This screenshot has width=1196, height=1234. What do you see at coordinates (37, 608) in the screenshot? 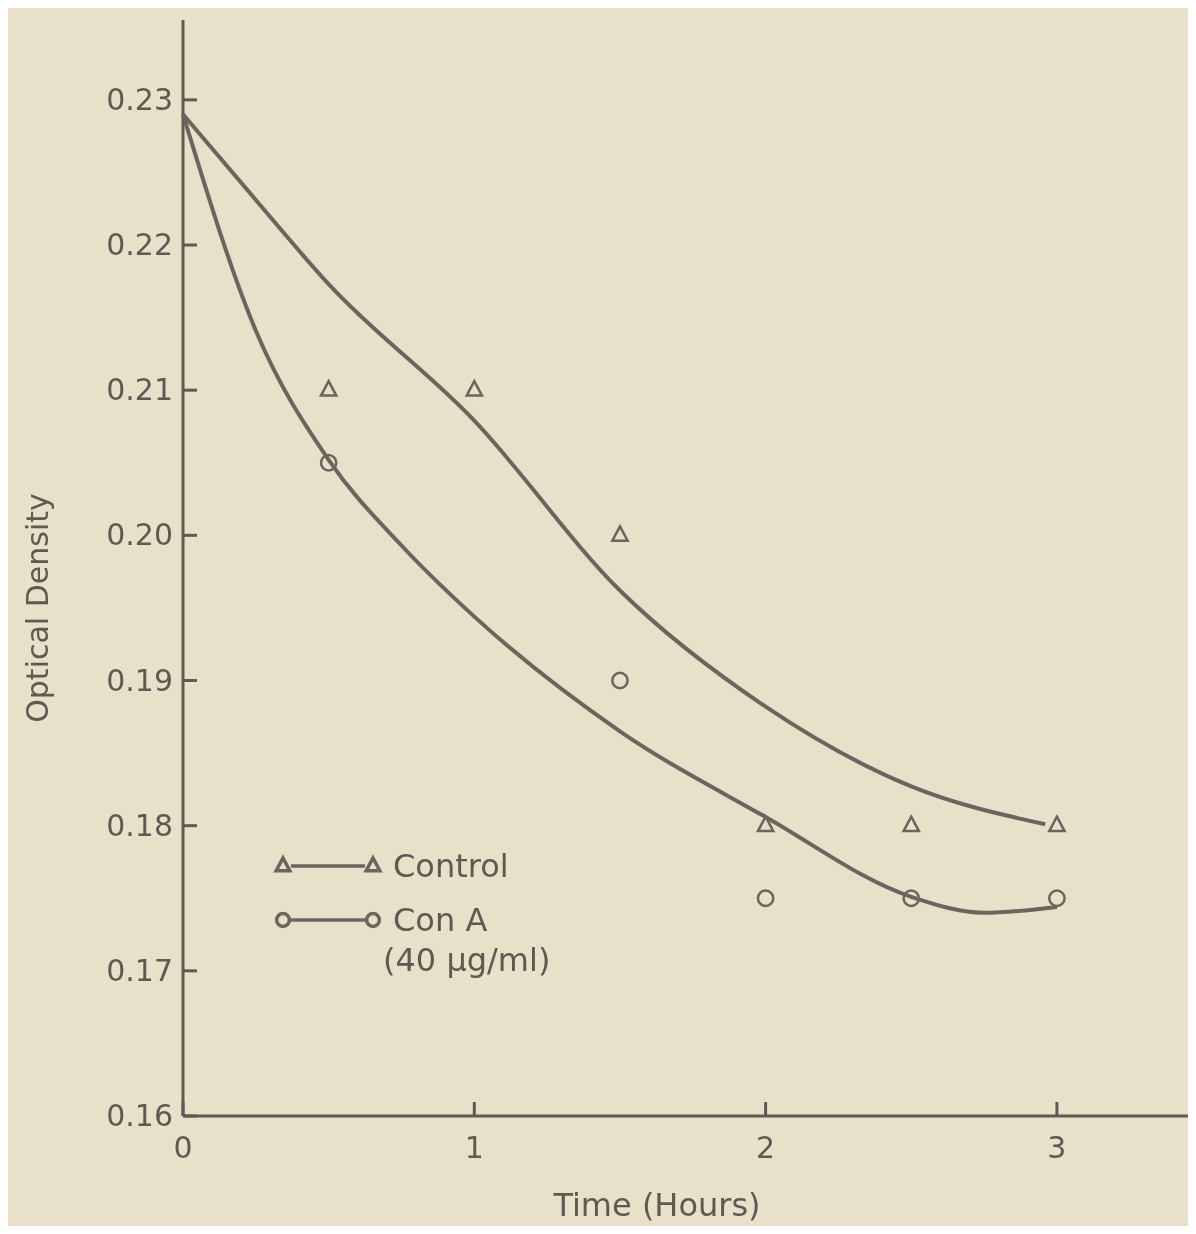
I see `y-axis-title: Optical Density` at bounding box center [37, 608].